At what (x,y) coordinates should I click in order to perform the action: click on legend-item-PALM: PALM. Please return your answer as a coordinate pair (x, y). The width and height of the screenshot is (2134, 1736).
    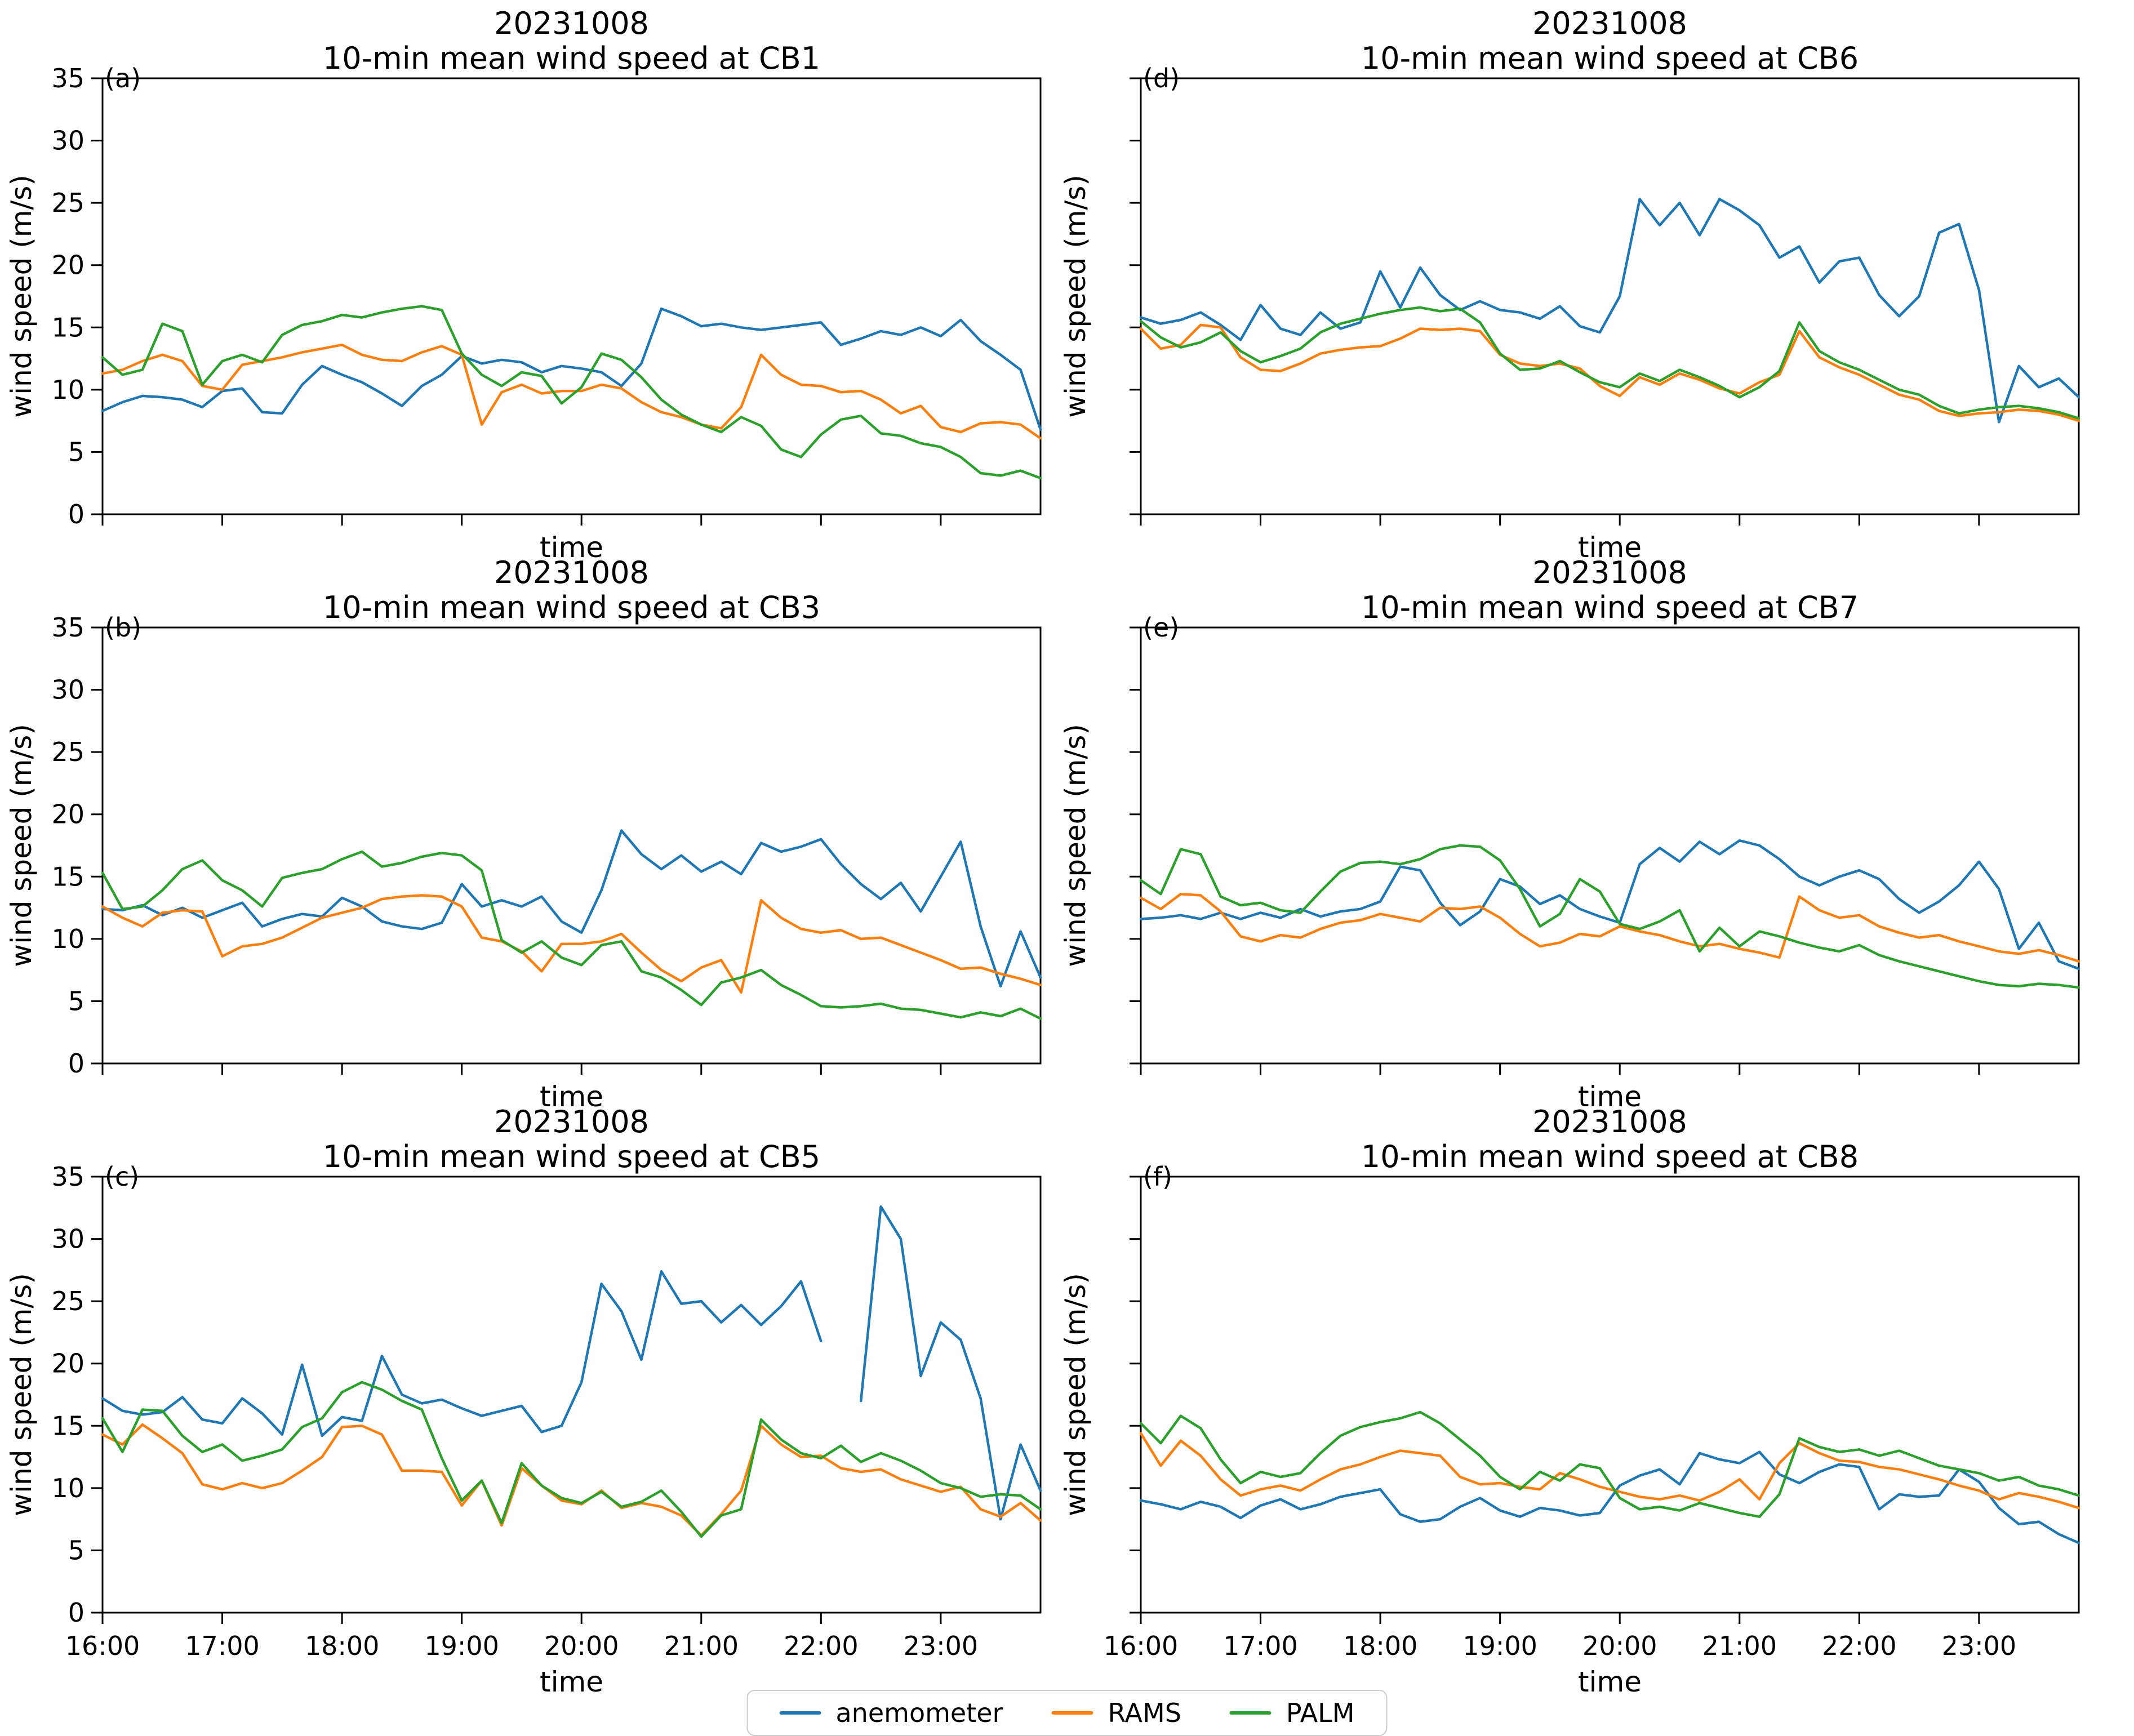
    Looking at the image, I should click on (1292, 1713).